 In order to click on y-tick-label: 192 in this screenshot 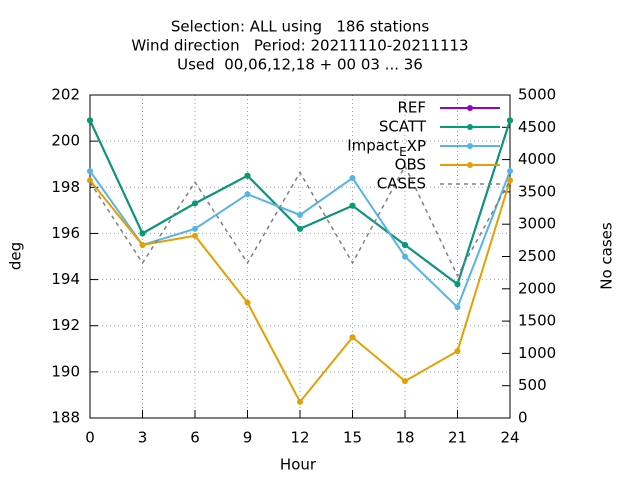, I will do `click(65, 325)`.